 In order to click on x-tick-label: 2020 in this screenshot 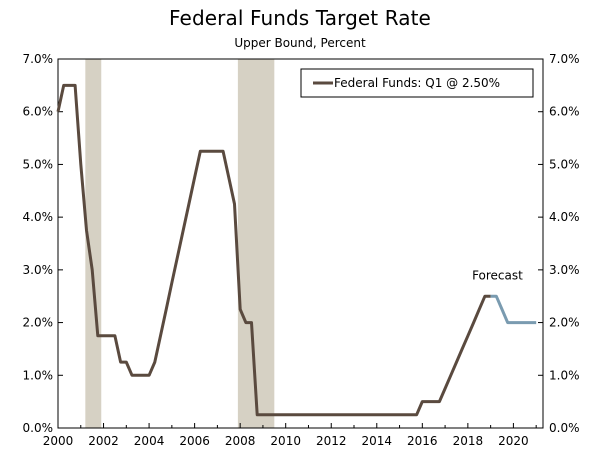, I will do `click(513, 441)`.